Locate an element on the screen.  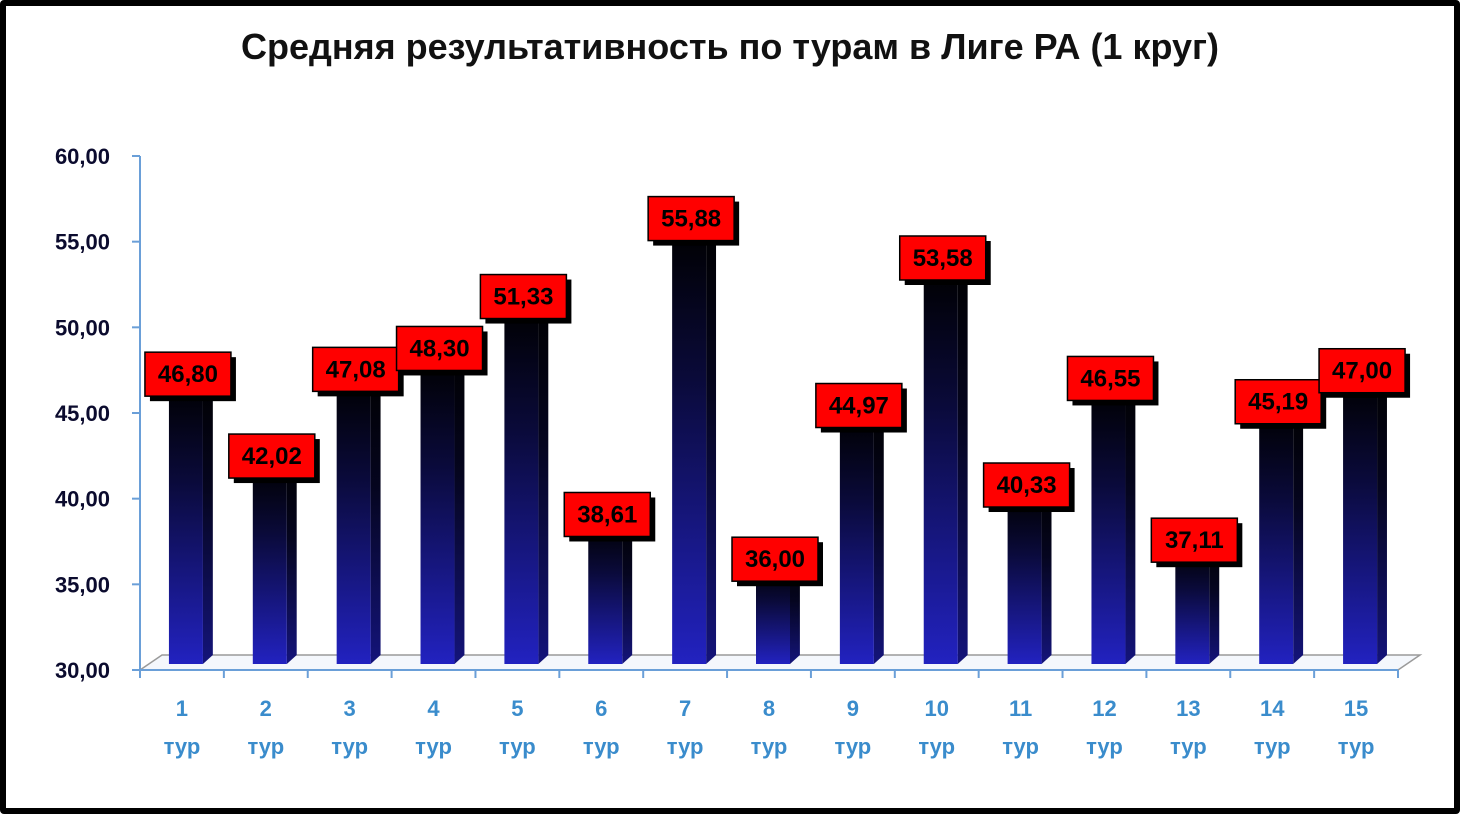
data-label: 55,88 is located at coordinates (693, 220).